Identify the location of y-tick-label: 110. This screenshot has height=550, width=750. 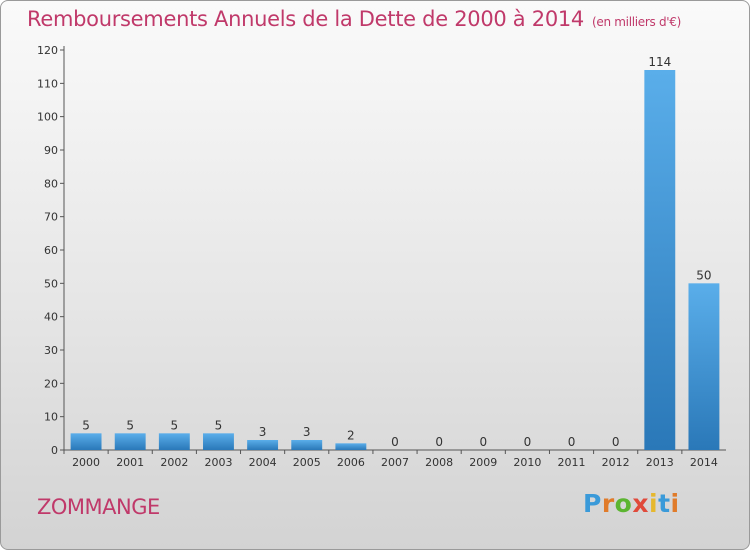
(47, 83).